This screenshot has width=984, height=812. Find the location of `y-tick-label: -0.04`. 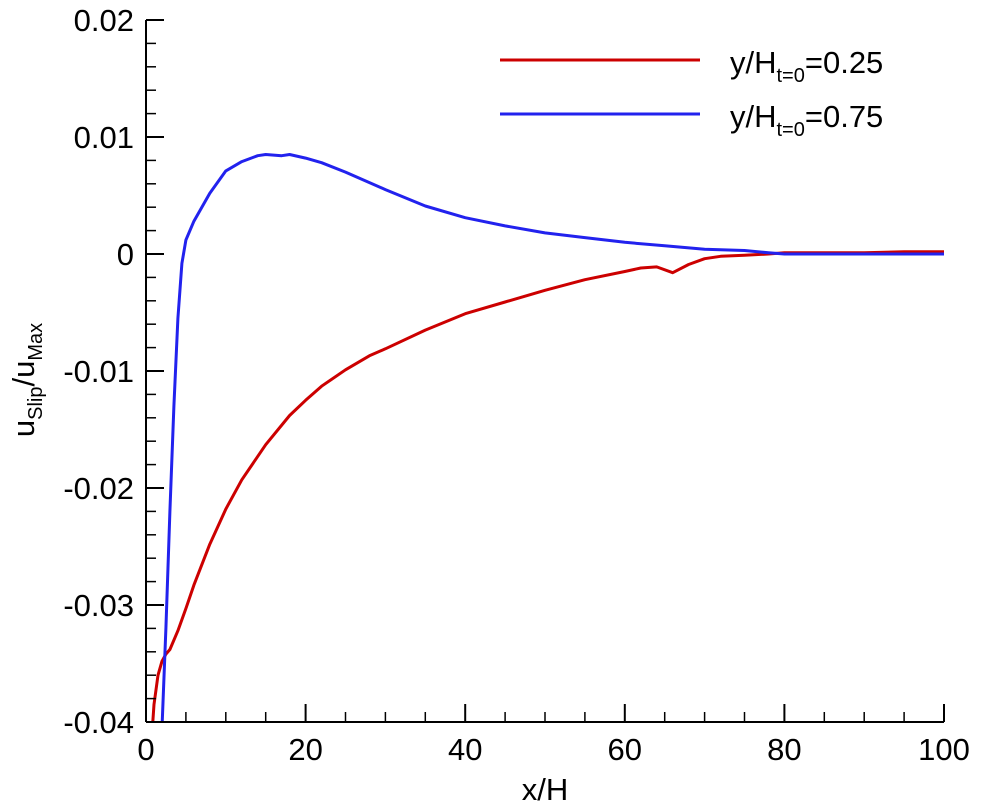

y-tick-label: -0.04 is located at coordinates (98, 722).